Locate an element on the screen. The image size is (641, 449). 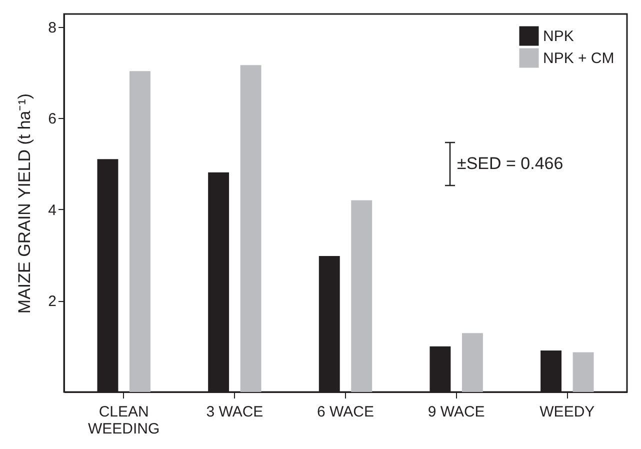
y-axis-title: MAIZE GRAIN YIELD (t ha⁻¹) is located at coordinates (24, 203).